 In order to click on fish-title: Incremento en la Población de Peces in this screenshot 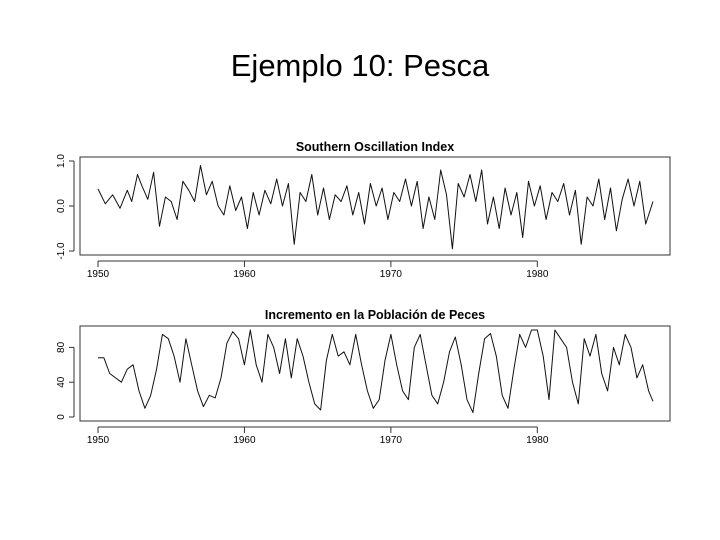, I will do `click(375, 315)`.